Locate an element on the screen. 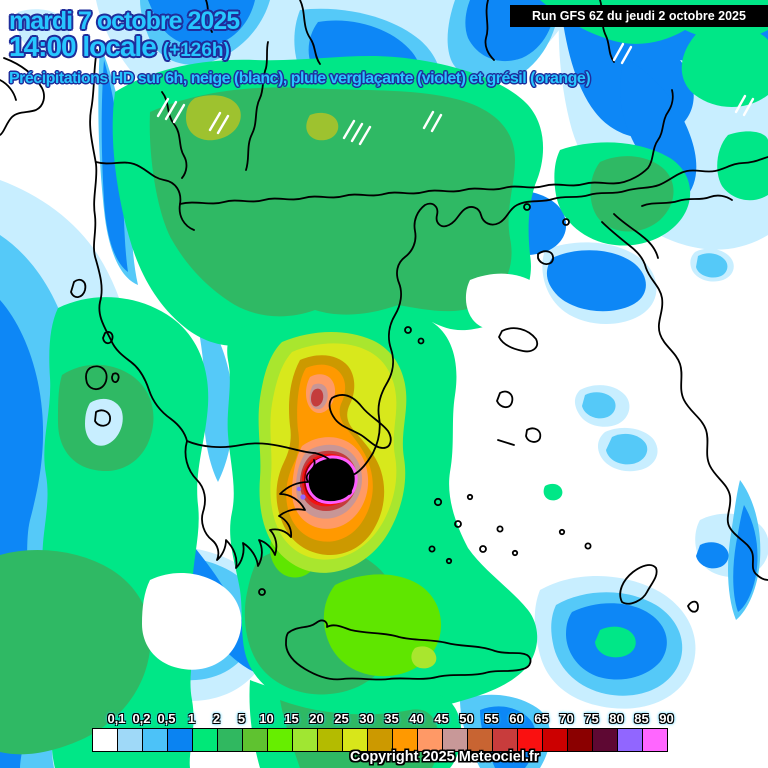 This screenshot has width=768, height=768. legend-label: 10 is located at coordinates (266, 718).